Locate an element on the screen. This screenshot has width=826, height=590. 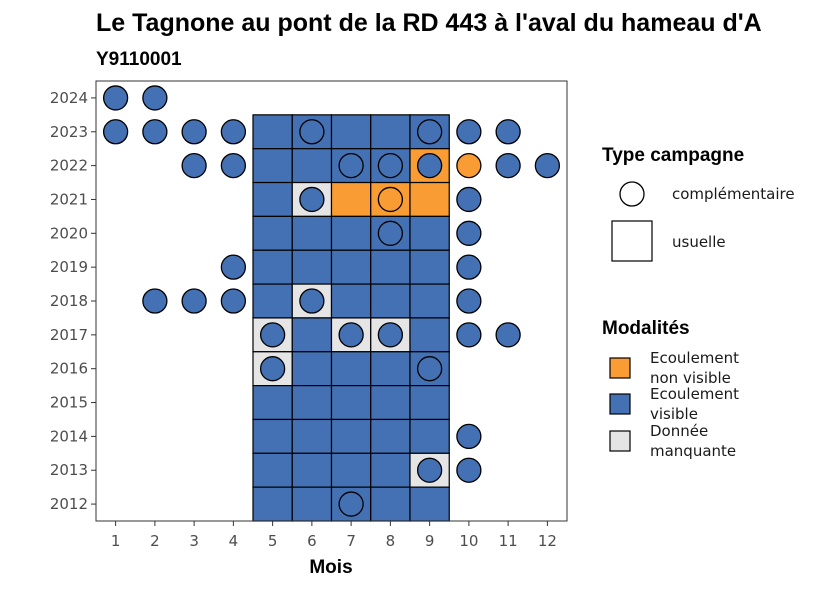
legend-circle-key is located at coordinates (632, 194).